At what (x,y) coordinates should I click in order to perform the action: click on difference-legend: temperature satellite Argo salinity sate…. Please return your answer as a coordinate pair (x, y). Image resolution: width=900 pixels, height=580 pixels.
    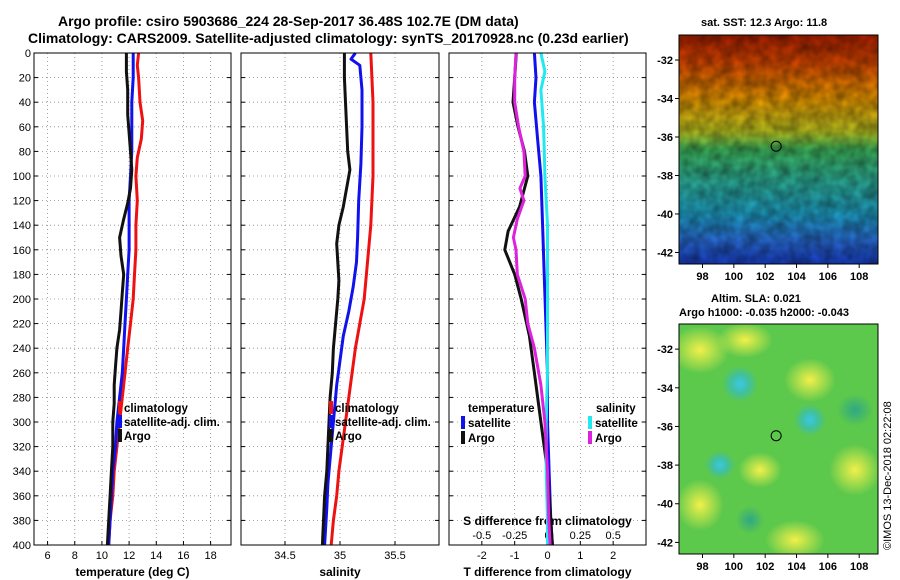
    Looking at the image, I should click on (549, 424).